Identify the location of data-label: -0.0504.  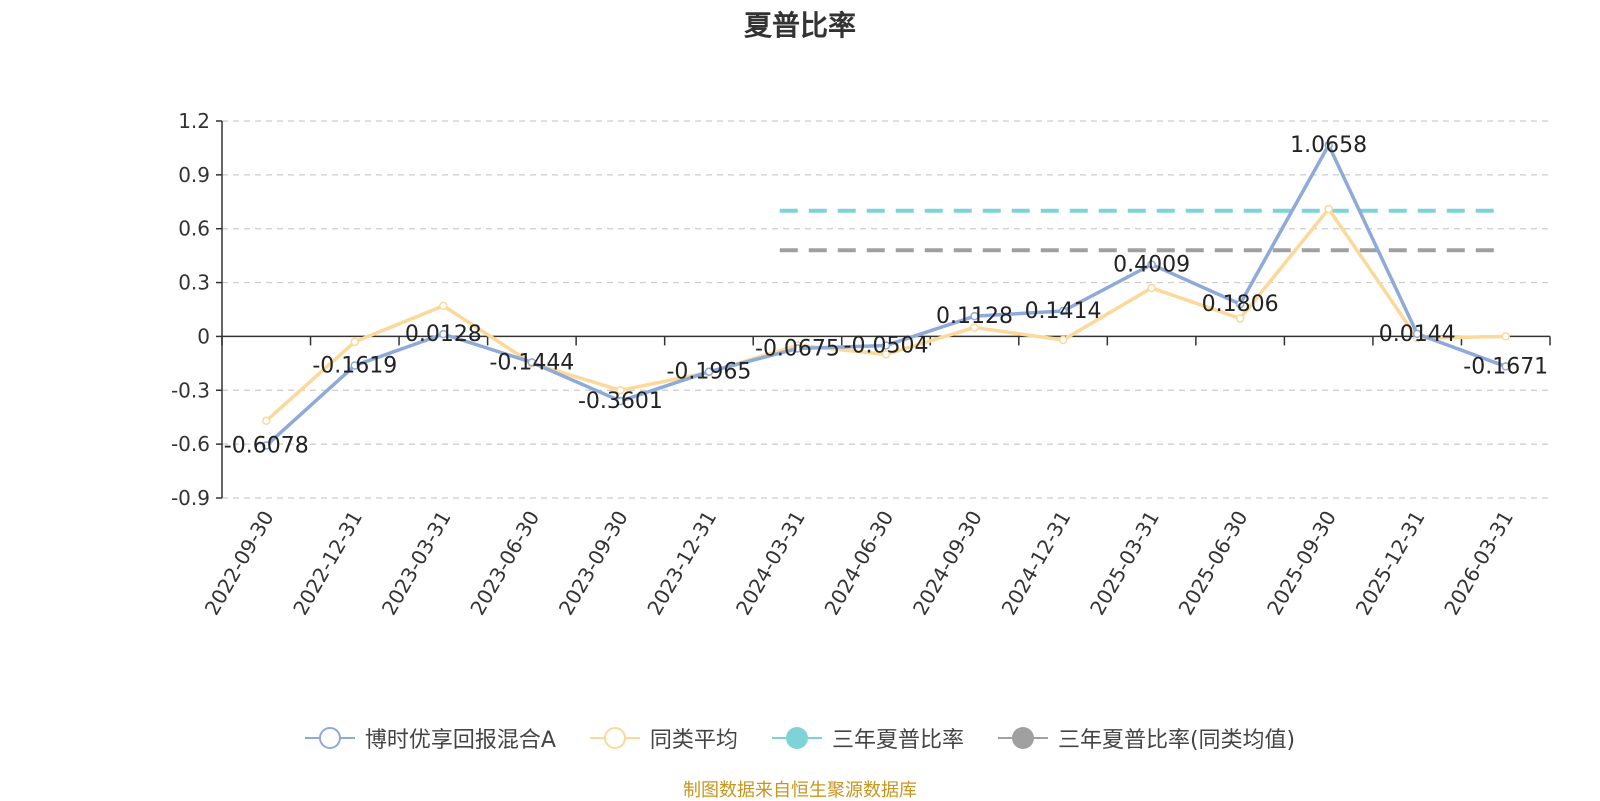
(886, 345).